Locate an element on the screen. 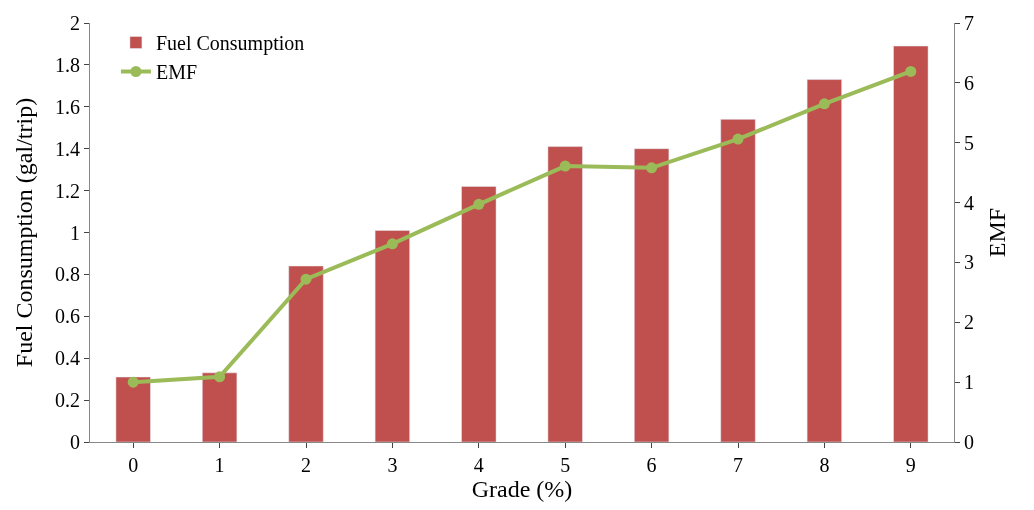  x-tick-label: 9 is located at coordinates (910, 465).